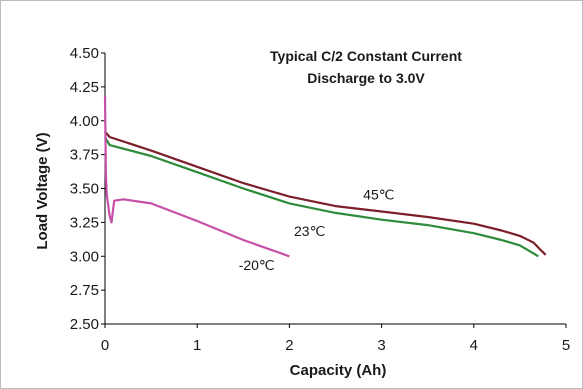 The image size is (583, 389). I want to click on x-tick-label: 1, so click(197, 345).